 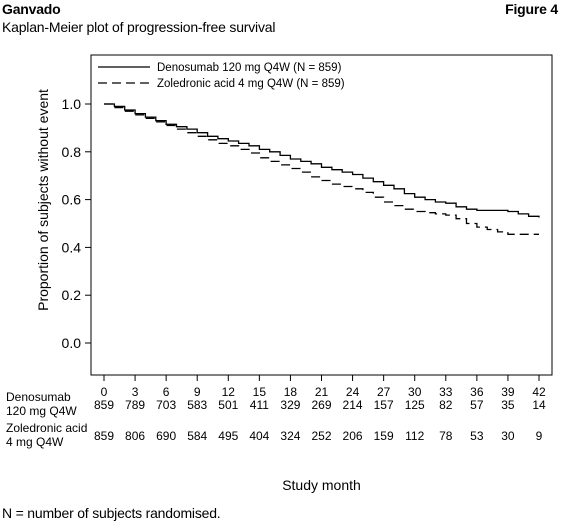 What do you see at coordinates (446, 392) in the screenshot?
I see `x-tick-label: 33` at bounding box center [446, 392].